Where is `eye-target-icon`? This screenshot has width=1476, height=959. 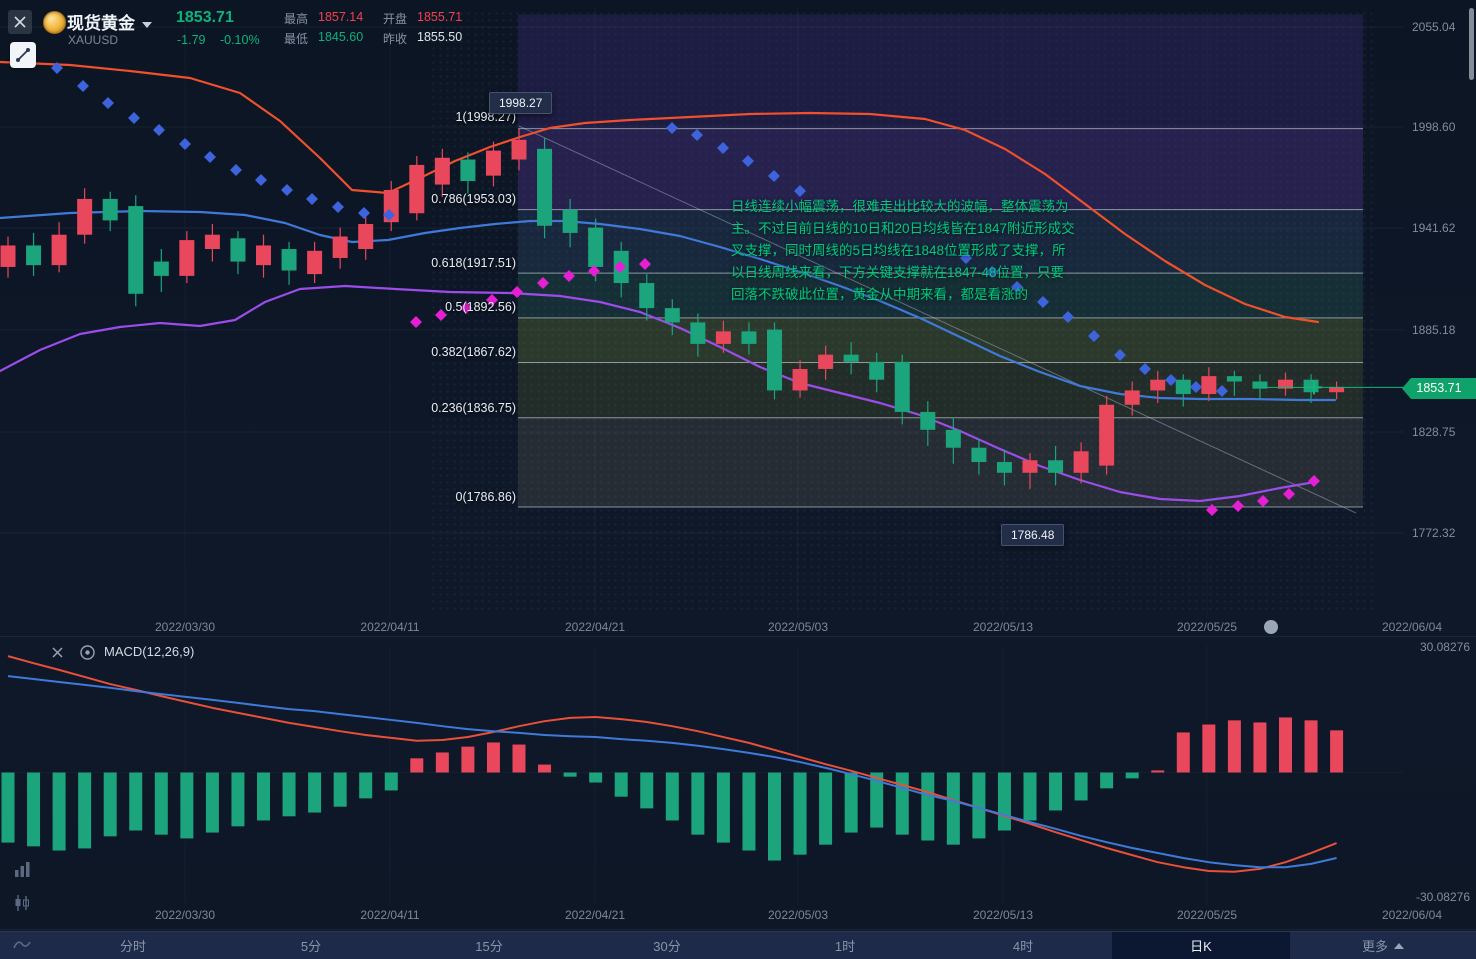 eye-target-icon is located at coordinates (87, 652).